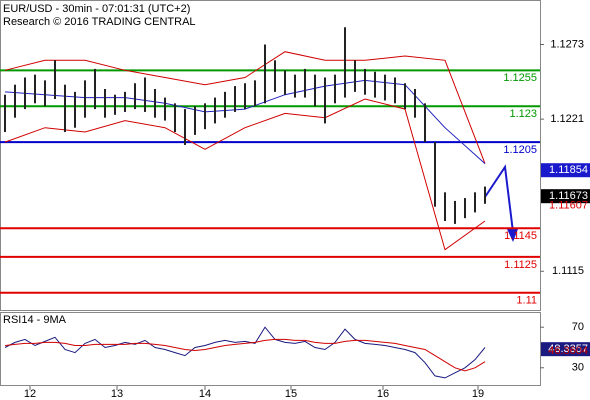 Image resolution: width=590 pixels, height=400 pixels. What do you see at coordinates (512, 235) in the screenshot?
I see `forecast-arrowhead` at bounding box center [512, 235].